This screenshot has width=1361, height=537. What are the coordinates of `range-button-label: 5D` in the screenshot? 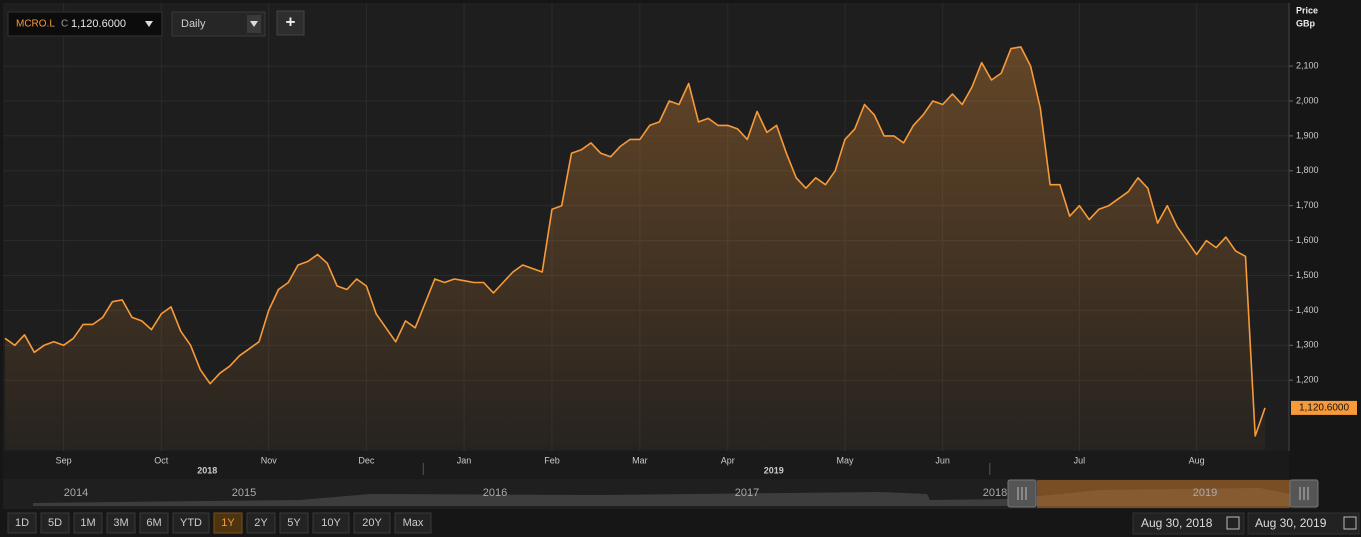 It's located at (55, 523).